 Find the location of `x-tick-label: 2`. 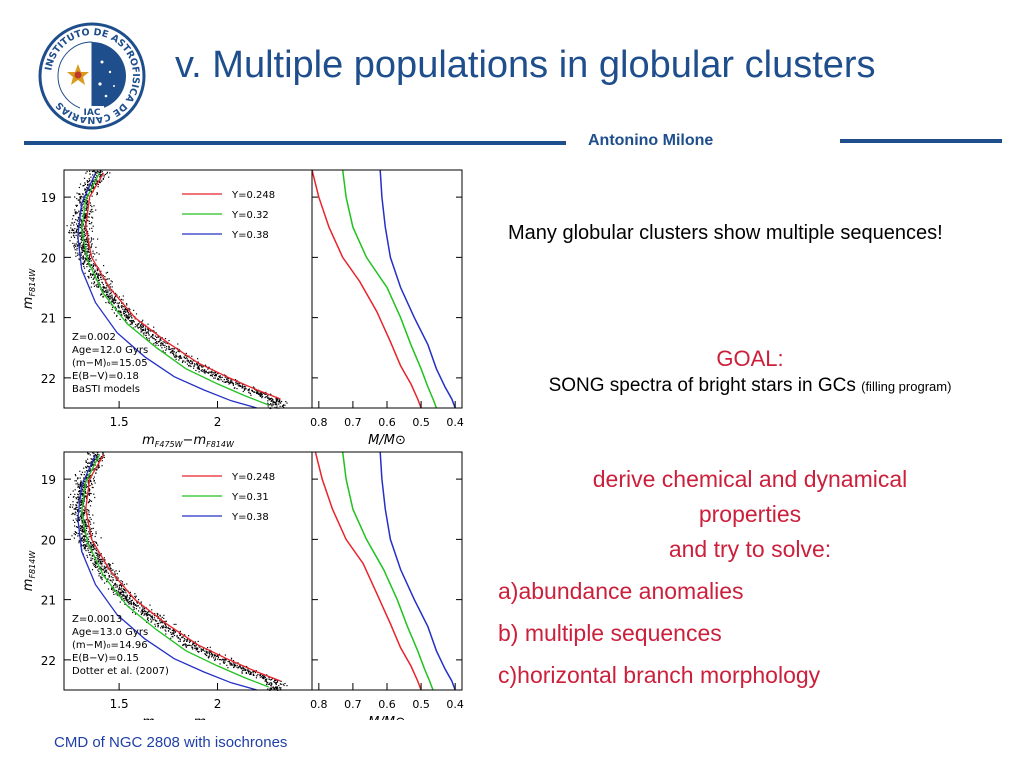

x-tick-label: 2 is located at coordinates (218, 704).